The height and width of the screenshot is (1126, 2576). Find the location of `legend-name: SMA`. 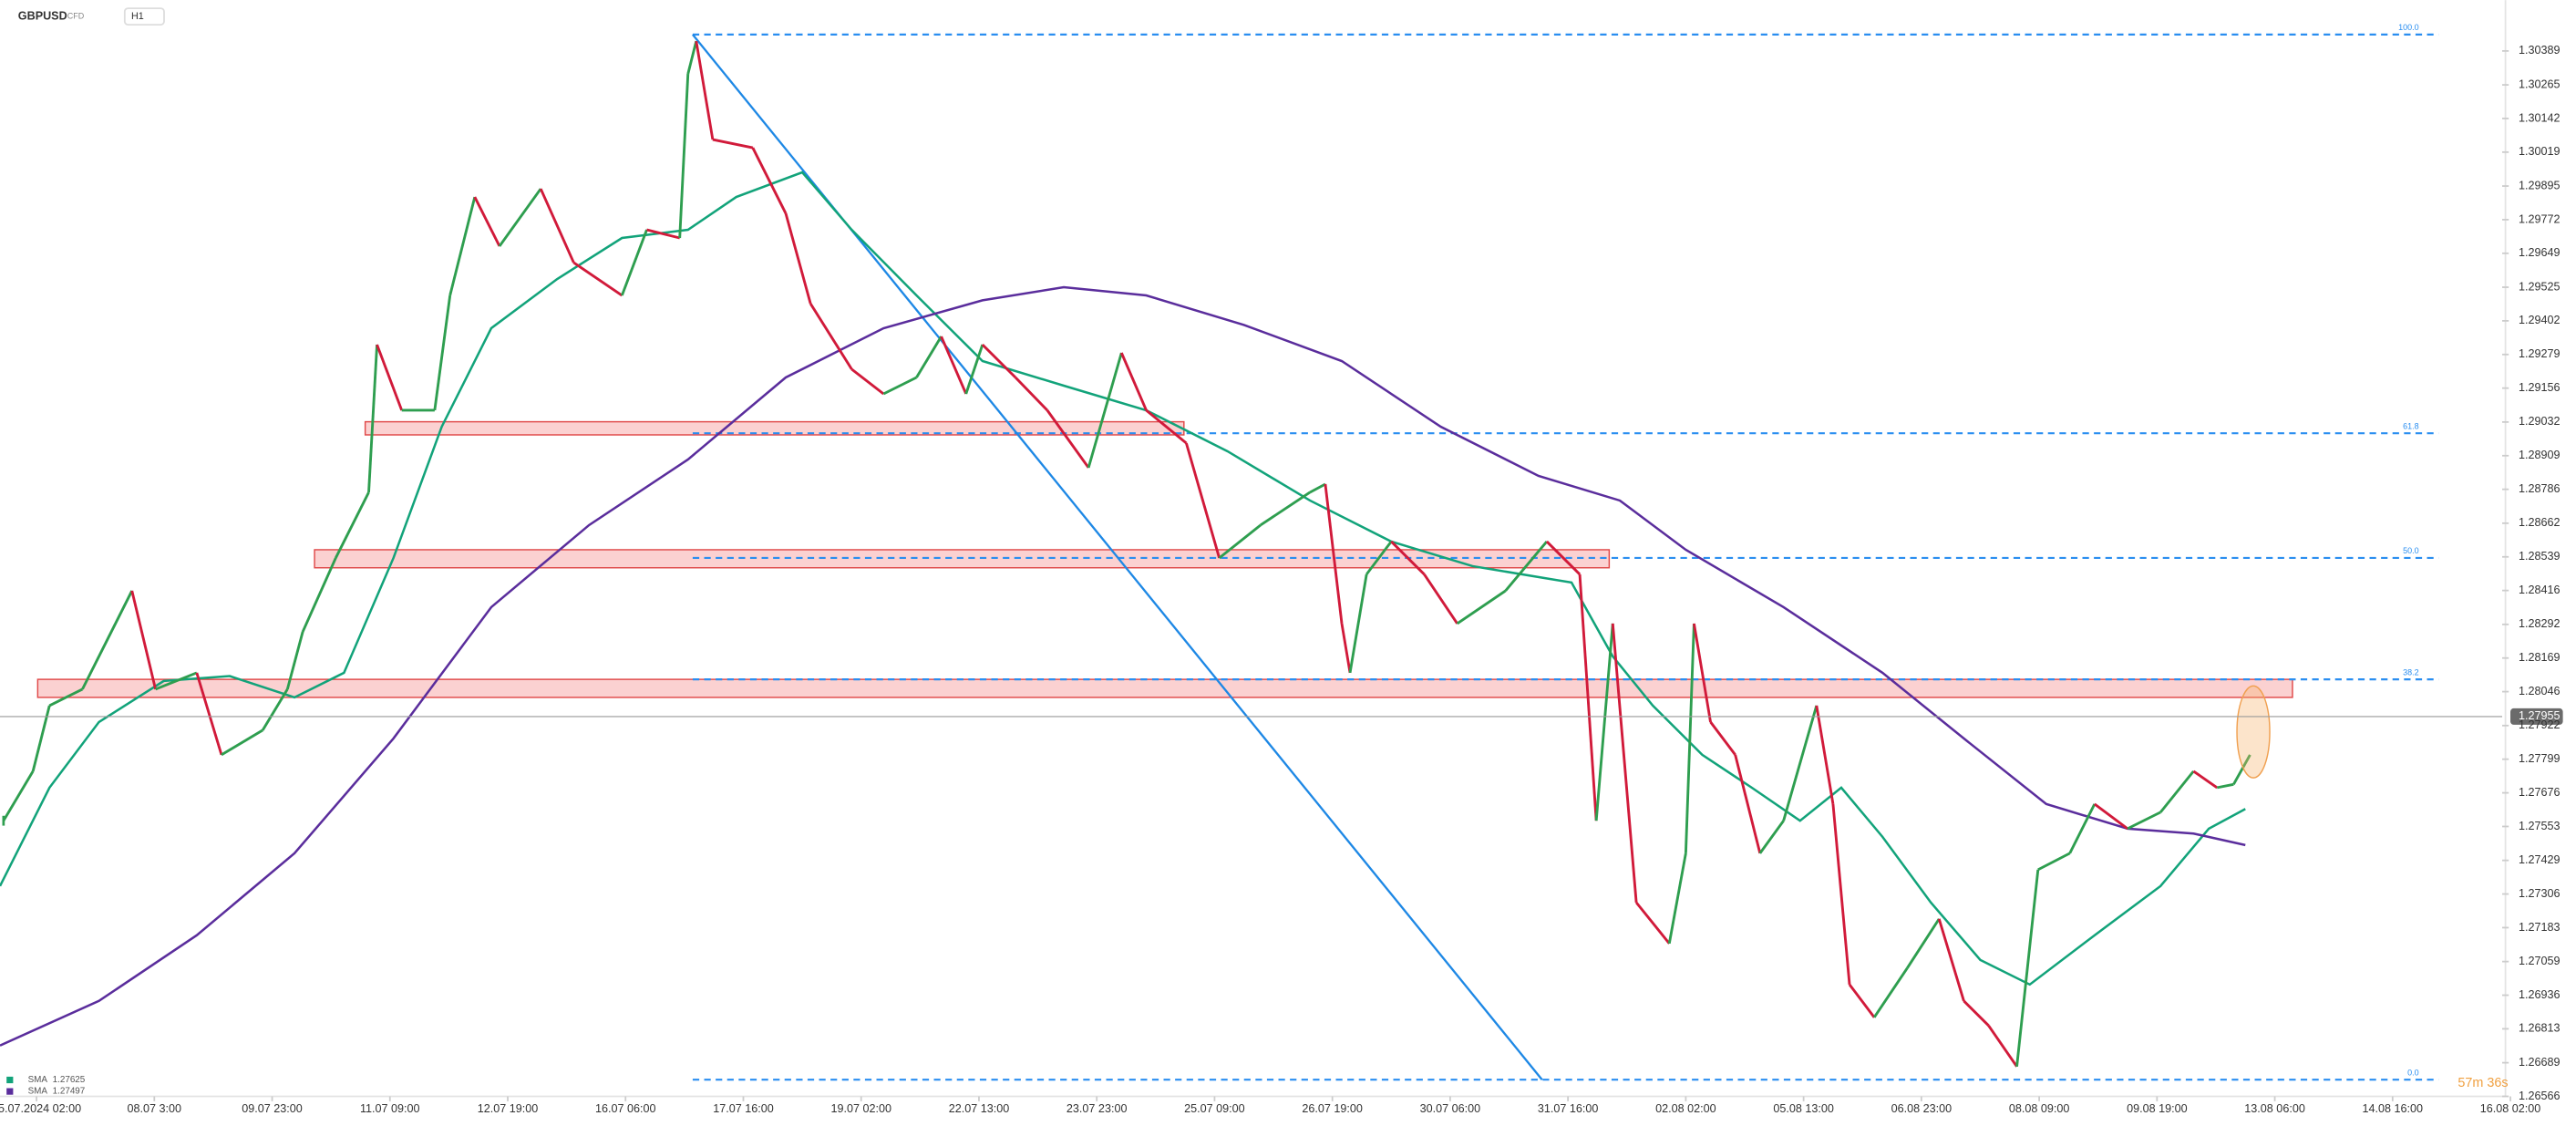

legend-name: SMA is located at coordinates (38, 1092).